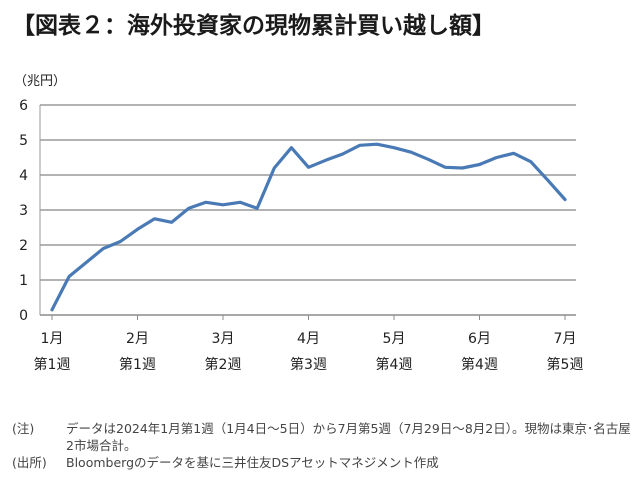  I want to click on y-tick-label: 6, so click(23, 106).